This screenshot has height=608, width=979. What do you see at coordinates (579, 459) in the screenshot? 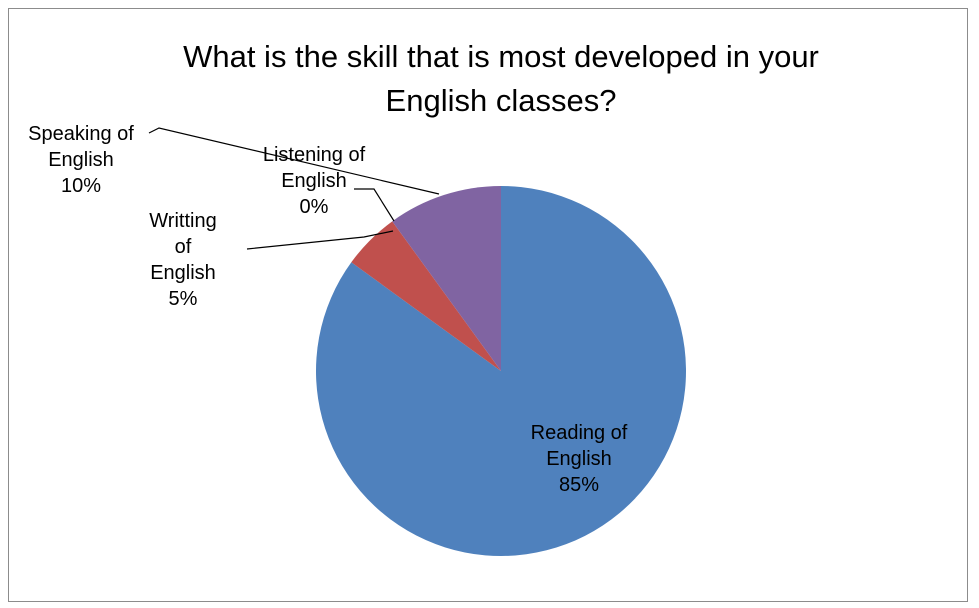
I see `data-label-reading-of-english: Reading of English 85%` at bounding box center [579, 459].